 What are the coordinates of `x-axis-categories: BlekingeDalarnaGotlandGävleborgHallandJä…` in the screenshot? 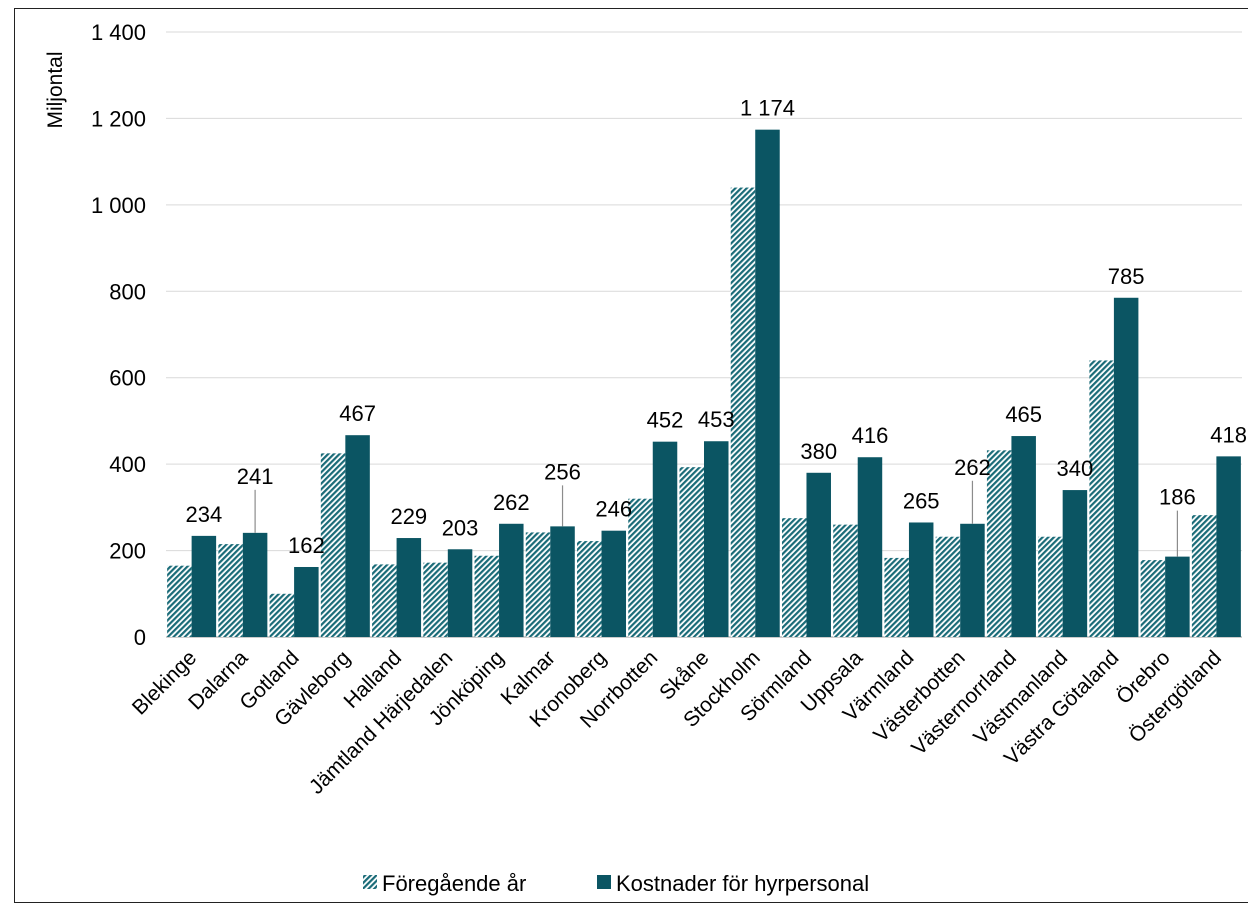 It's located at (677, 722).